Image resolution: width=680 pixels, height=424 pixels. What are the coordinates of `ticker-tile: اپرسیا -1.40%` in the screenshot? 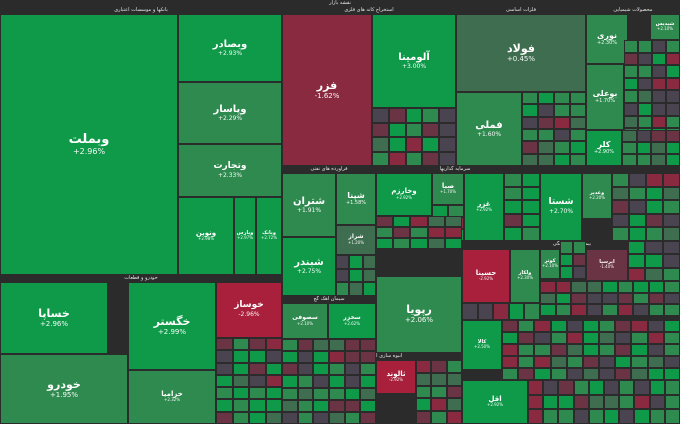 It's located at (607, 265).